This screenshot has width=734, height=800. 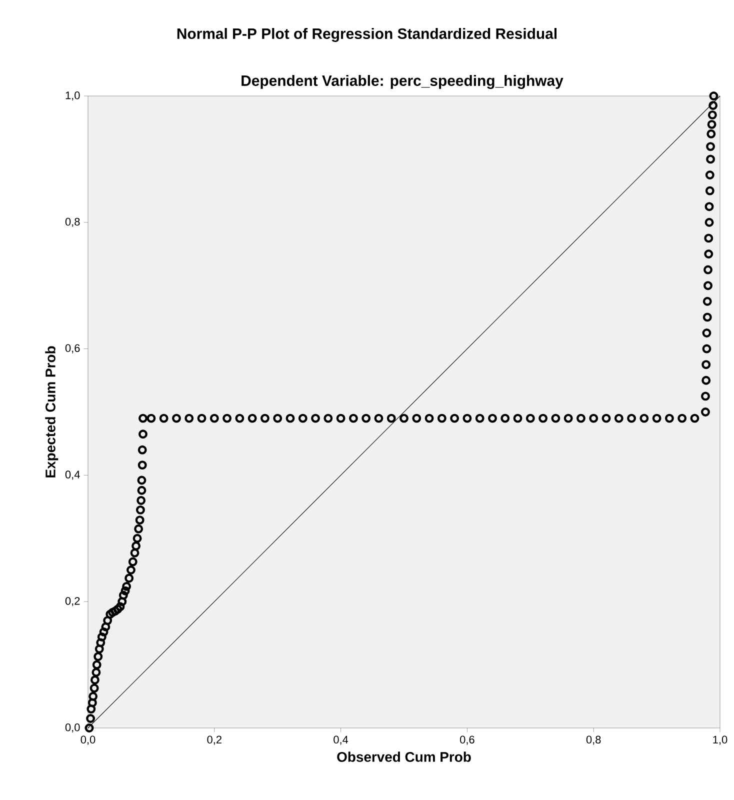 I want to click on y-axis-title: Expected Cum Prob, so click(x=51, y=412).